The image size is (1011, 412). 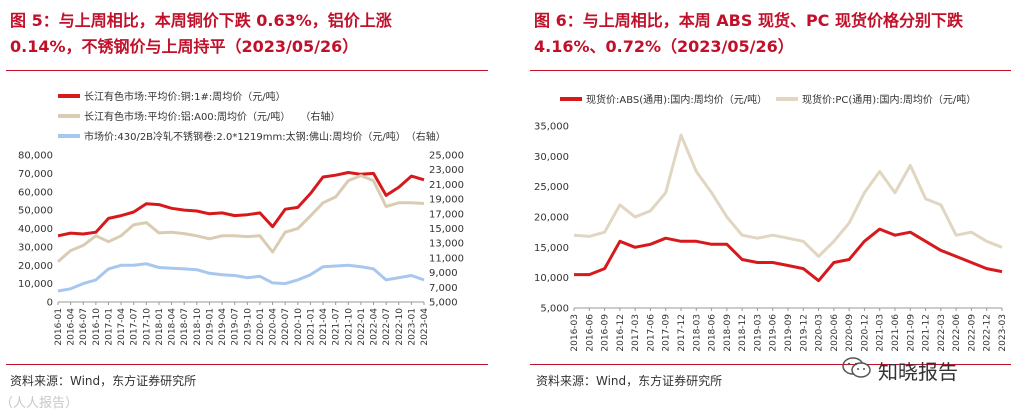 I want to click on left-bottom-rule, so click(x=247, y=364).